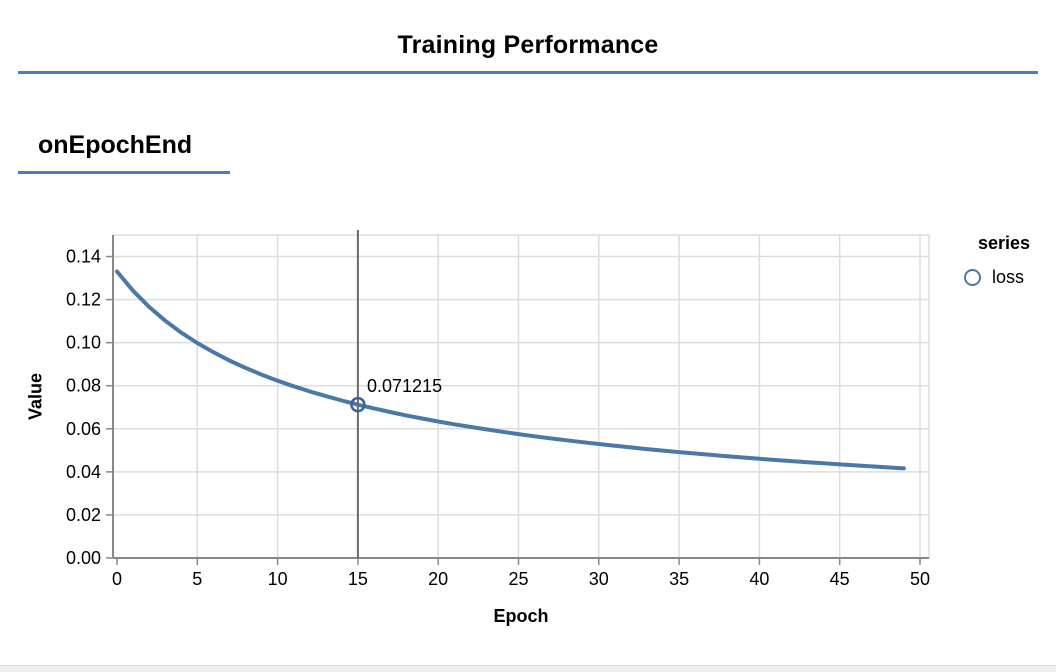 Image resolution: width=1056 pixels, height=672 pixels. What do you see at coordinates (83, 343) in the screenshot?
I see `y-tick-label: 0.10` at bounding box center [83, 343].